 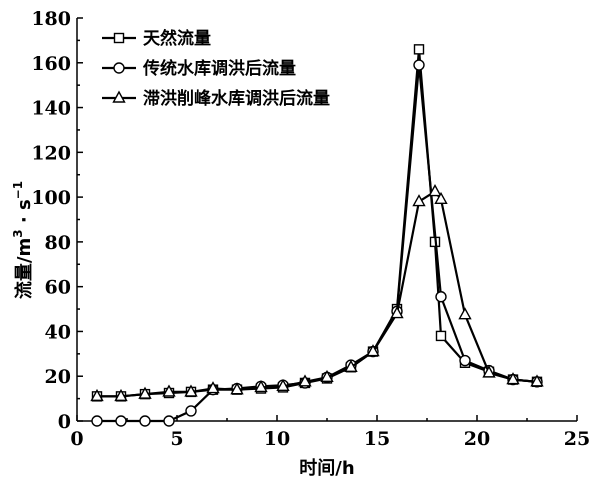 What do you see at coordinates (177, 38) in the screenshot?
I see `legend-label: 天然流量` at bounding box center [177, 38].